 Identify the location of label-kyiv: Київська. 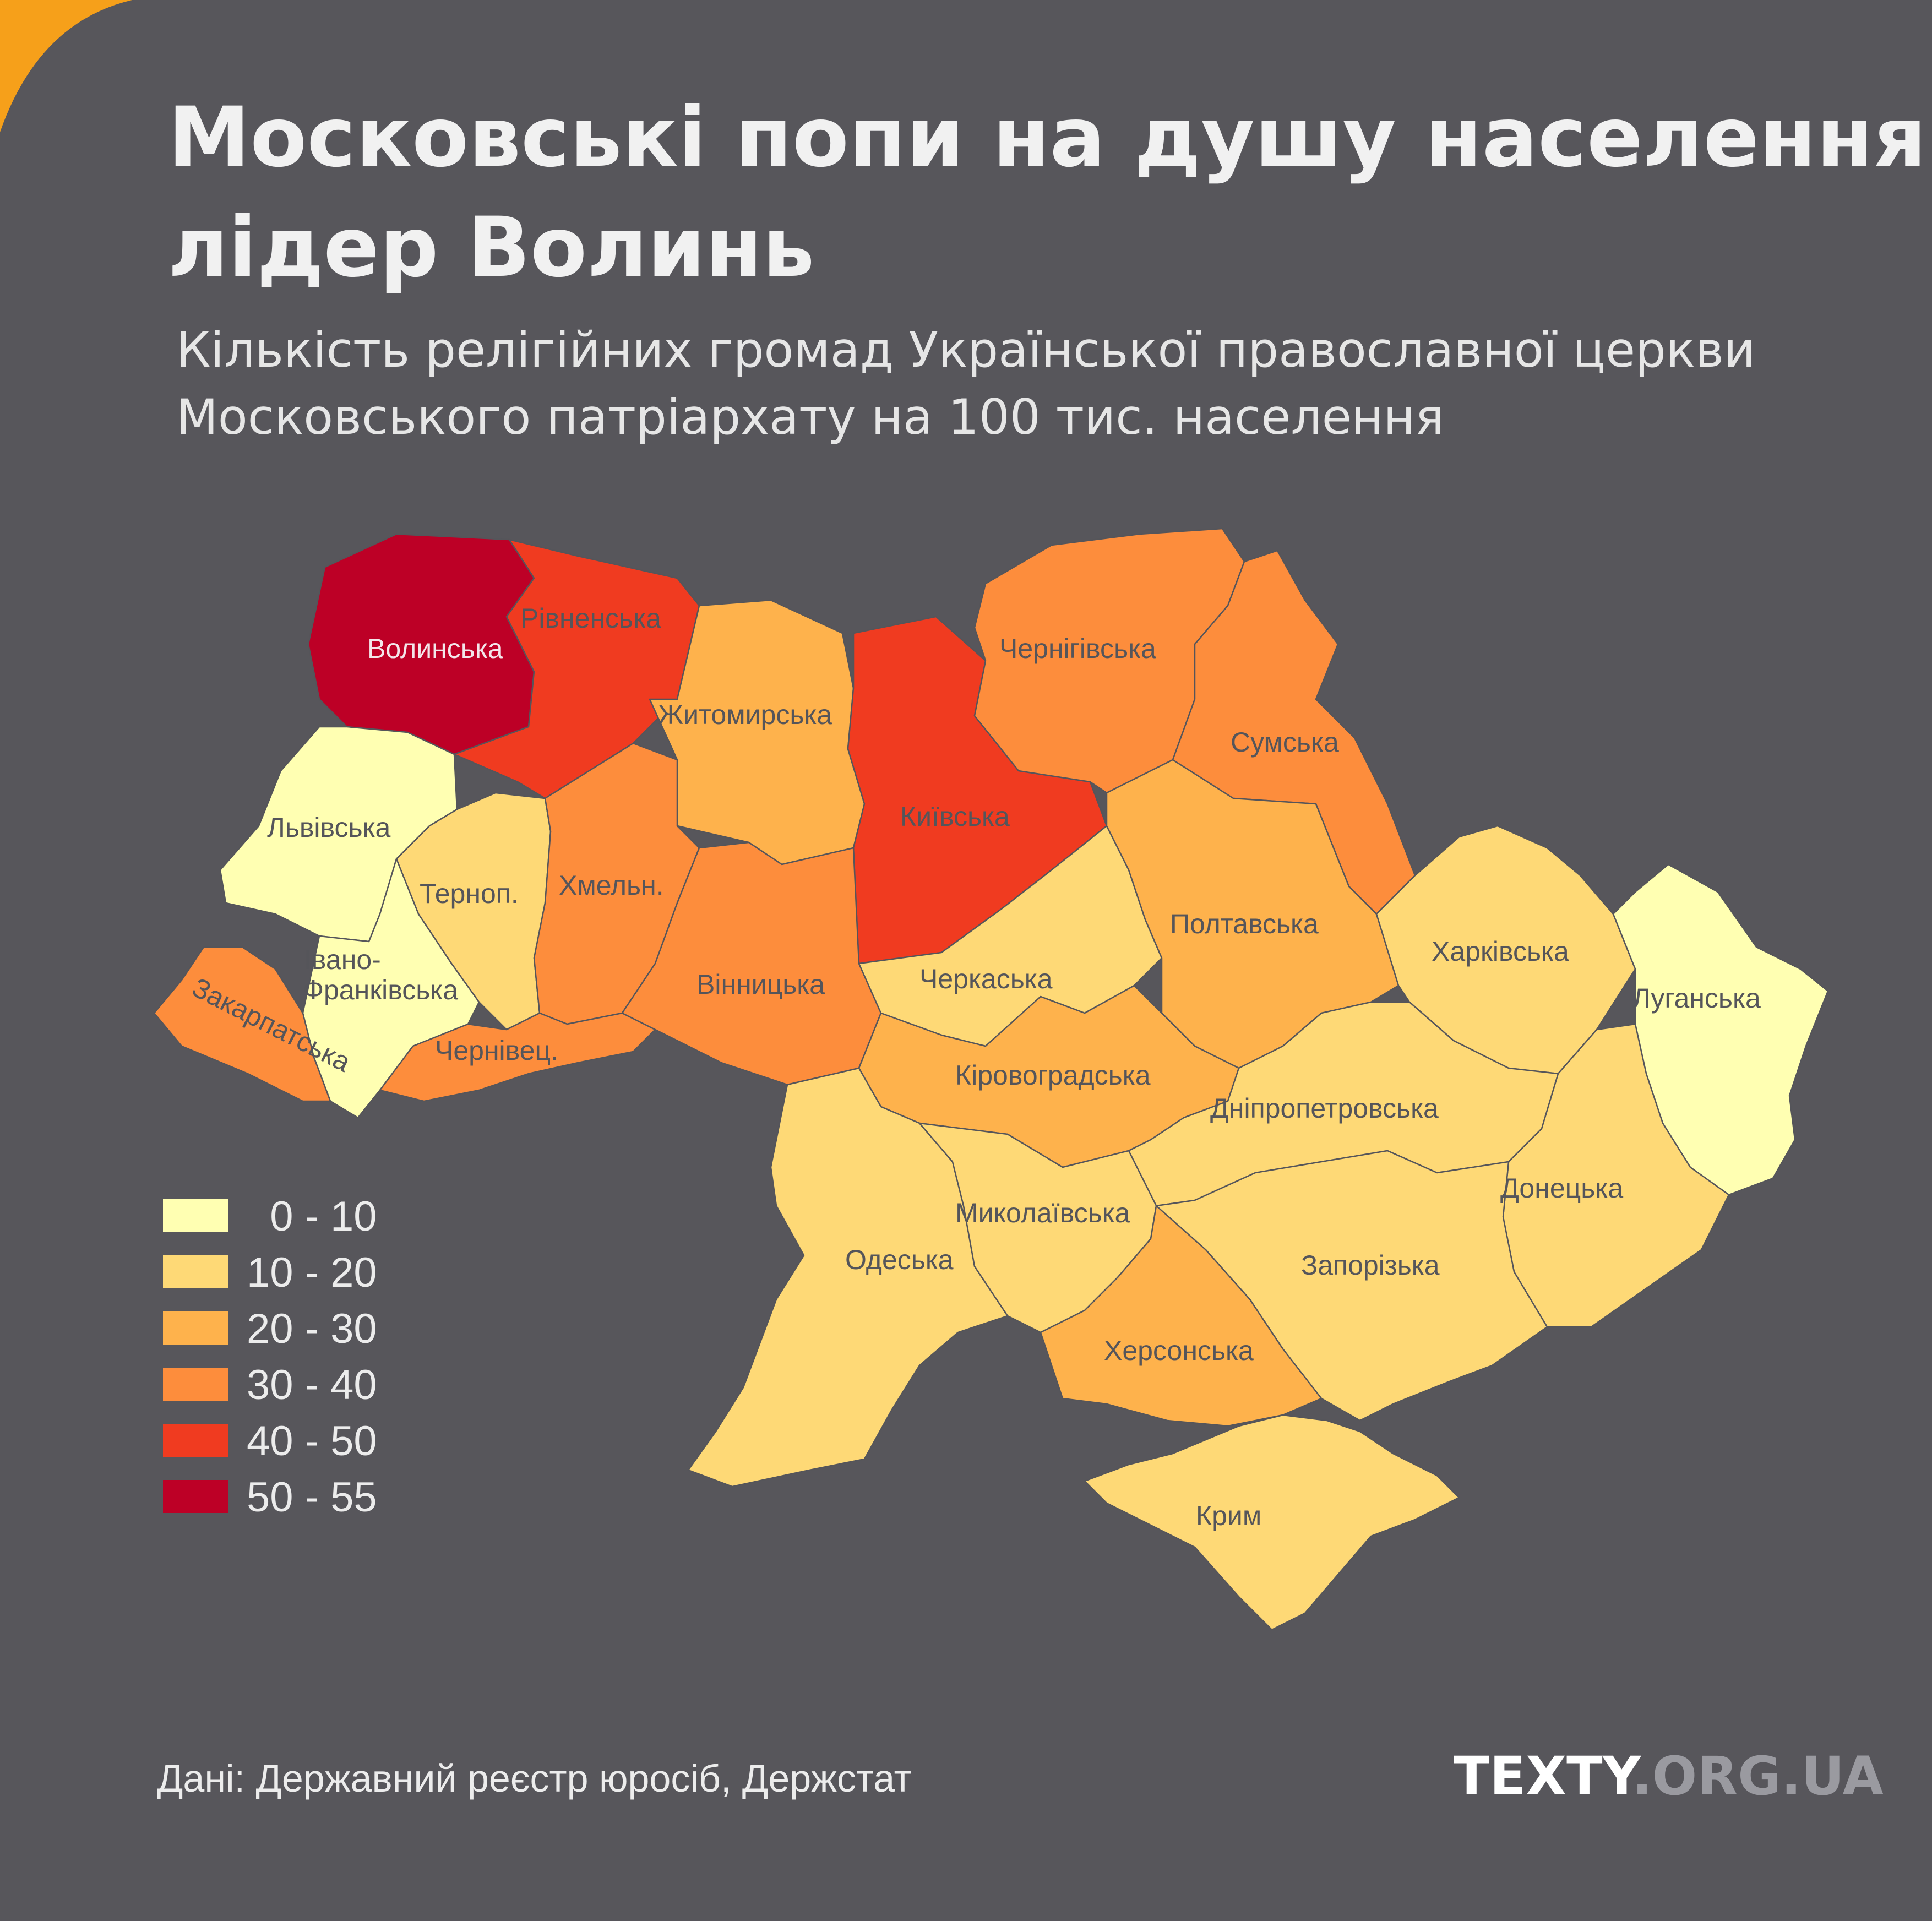
(955, 816).